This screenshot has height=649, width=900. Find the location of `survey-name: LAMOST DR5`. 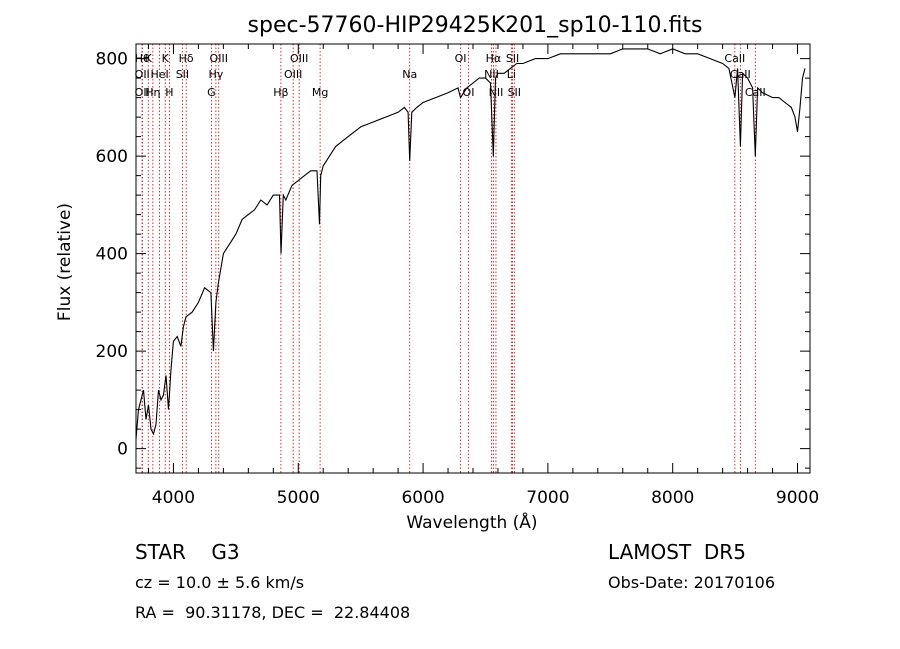

survey-name: LAMOST DR5 is located at coordinates (677, 552).